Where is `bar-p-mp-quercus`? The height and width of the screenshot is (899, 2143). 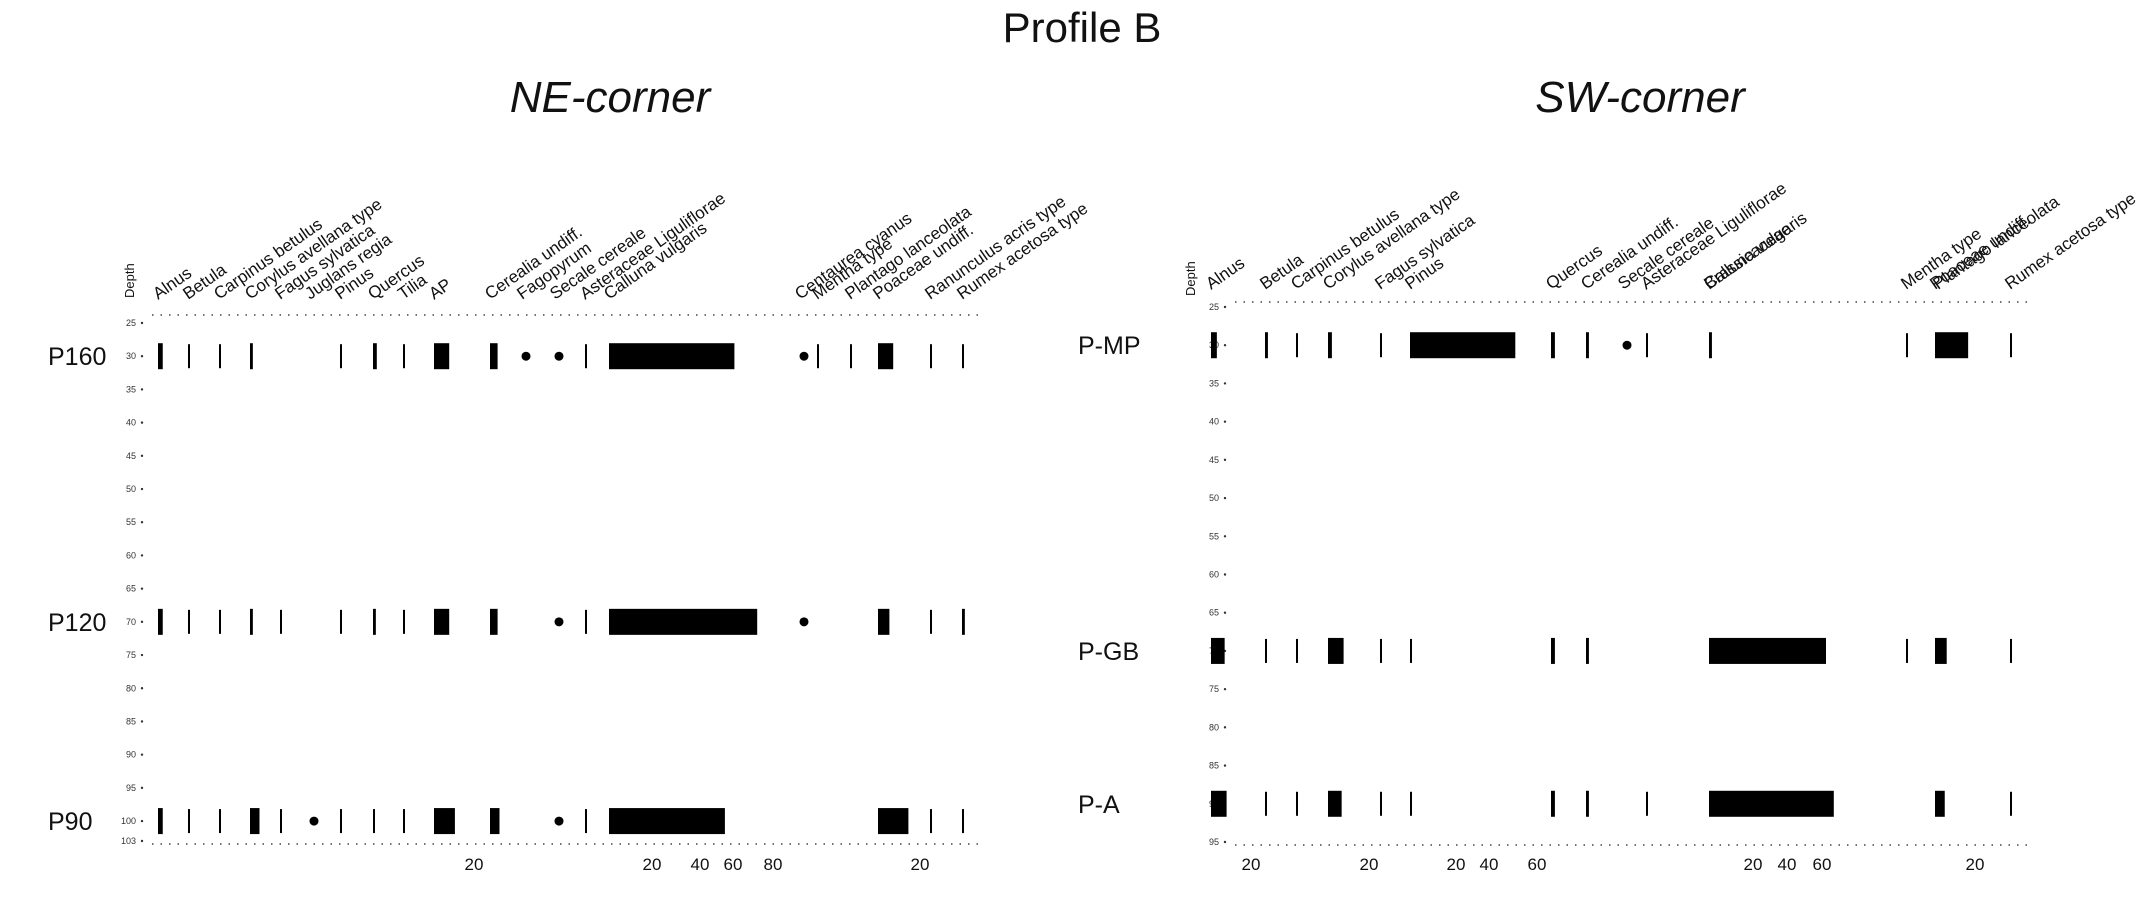 bar-p-mp-quercus is located at coordinates (1553, 345).